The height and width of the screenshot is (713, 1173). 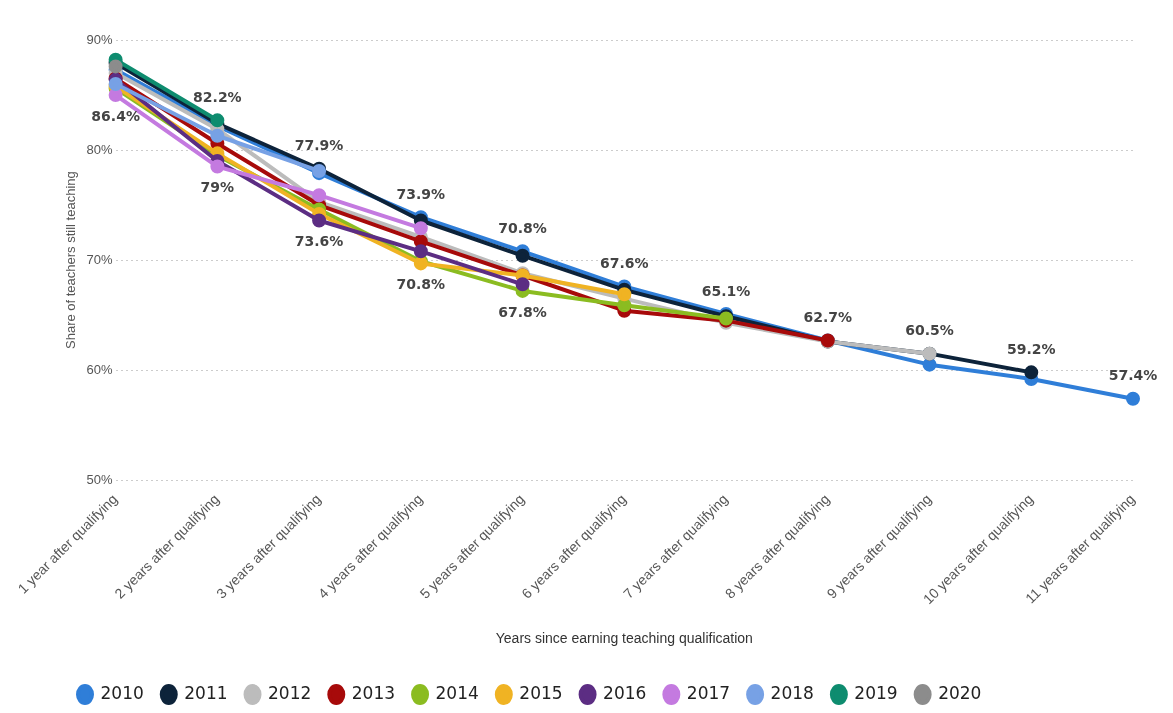 I want to click on data-label: 57.4%, so click(x=1133, y=375).